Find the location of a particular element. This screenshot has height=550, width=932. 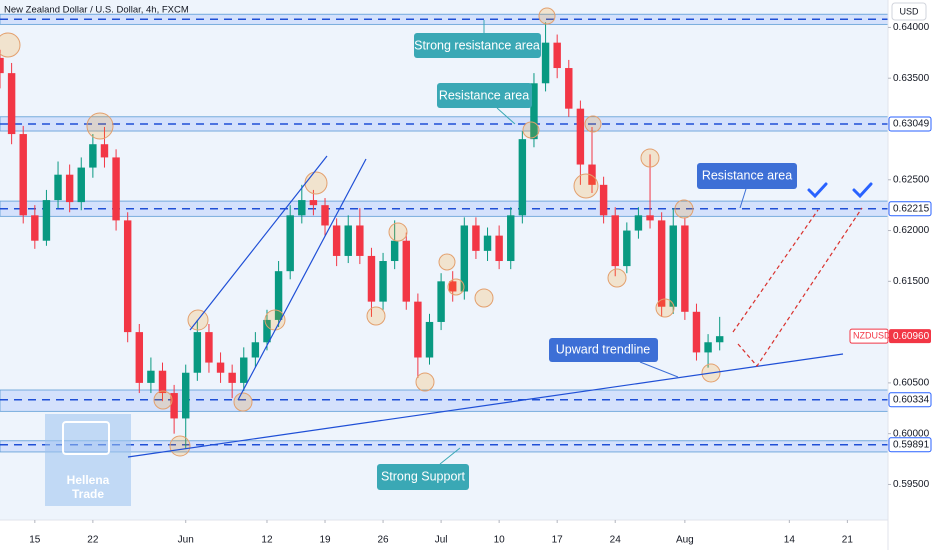

x-tick-label: 21 is located at coordinates (848, 540).